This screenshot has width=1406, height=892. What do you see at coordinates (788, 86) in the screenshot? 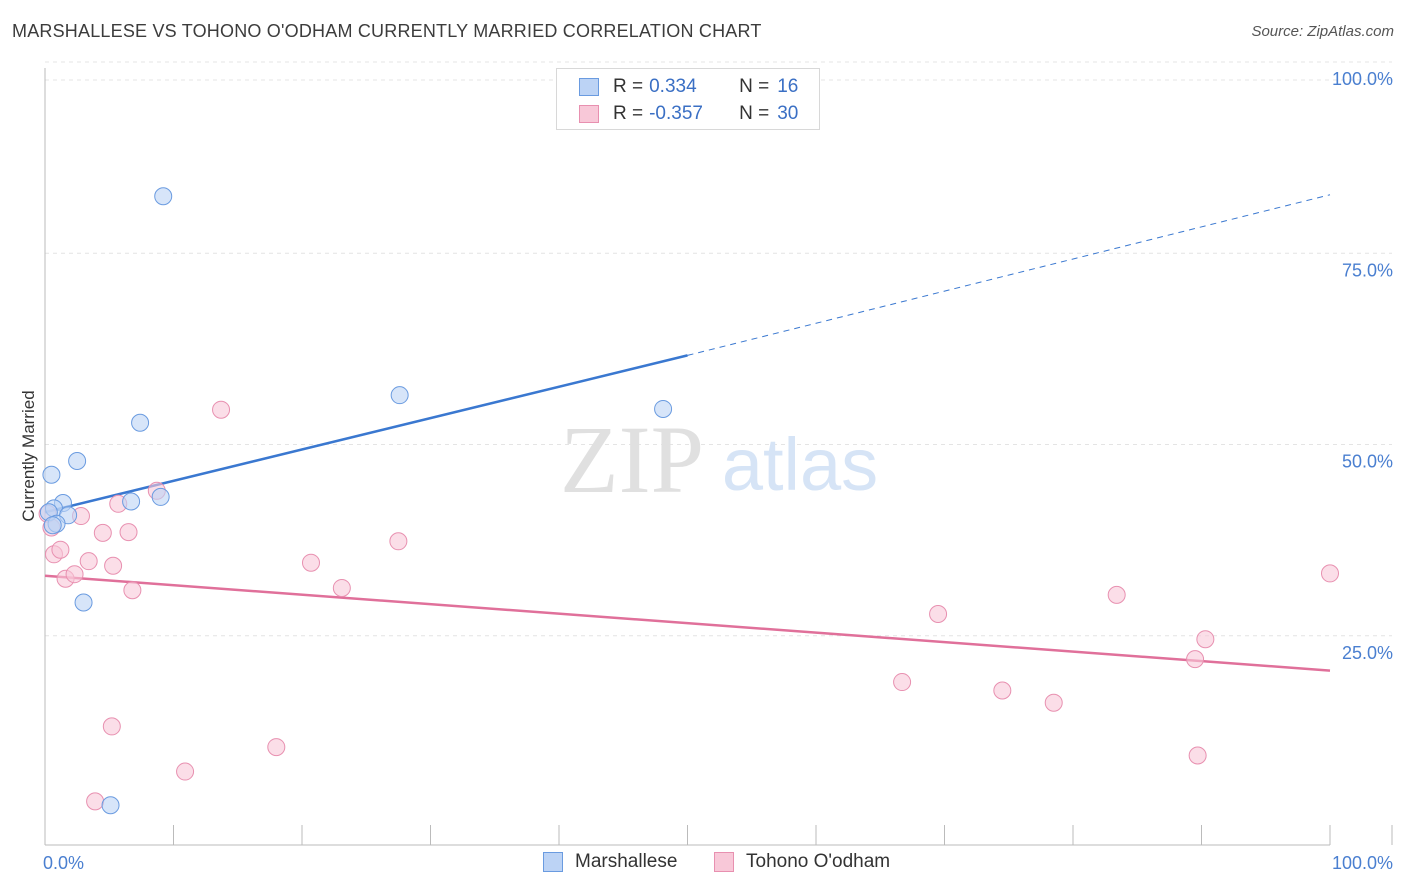
I see `legend-n-value-marshallese: 16` at bounding box center [788, 86].